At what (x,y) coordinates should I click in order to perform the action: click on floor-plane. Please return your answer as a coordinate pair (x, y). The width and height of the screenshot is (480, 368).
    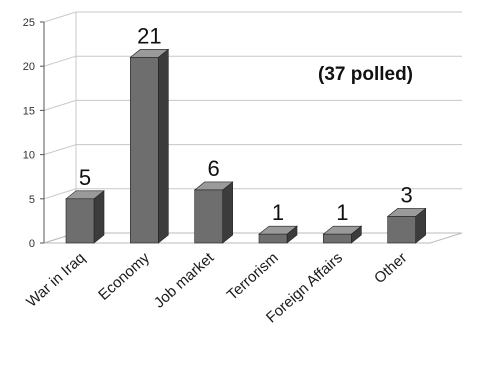
    Looking at the image, I should click on (253, 238).